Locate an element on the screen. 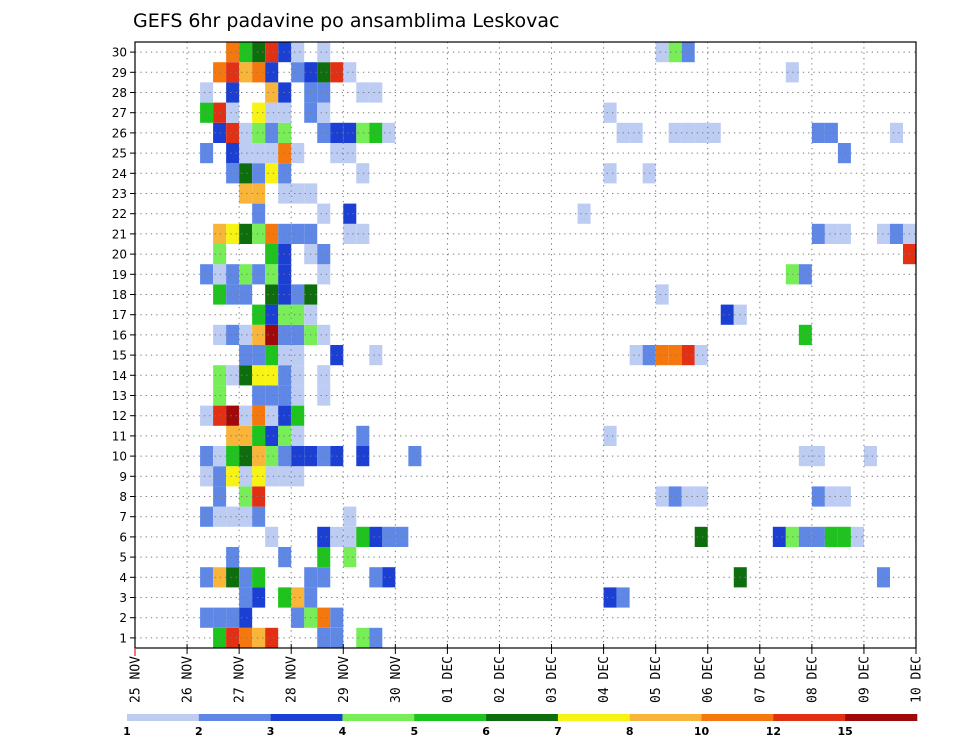  x-tick-label: 02 DEC is located at coordinates (500, 679).